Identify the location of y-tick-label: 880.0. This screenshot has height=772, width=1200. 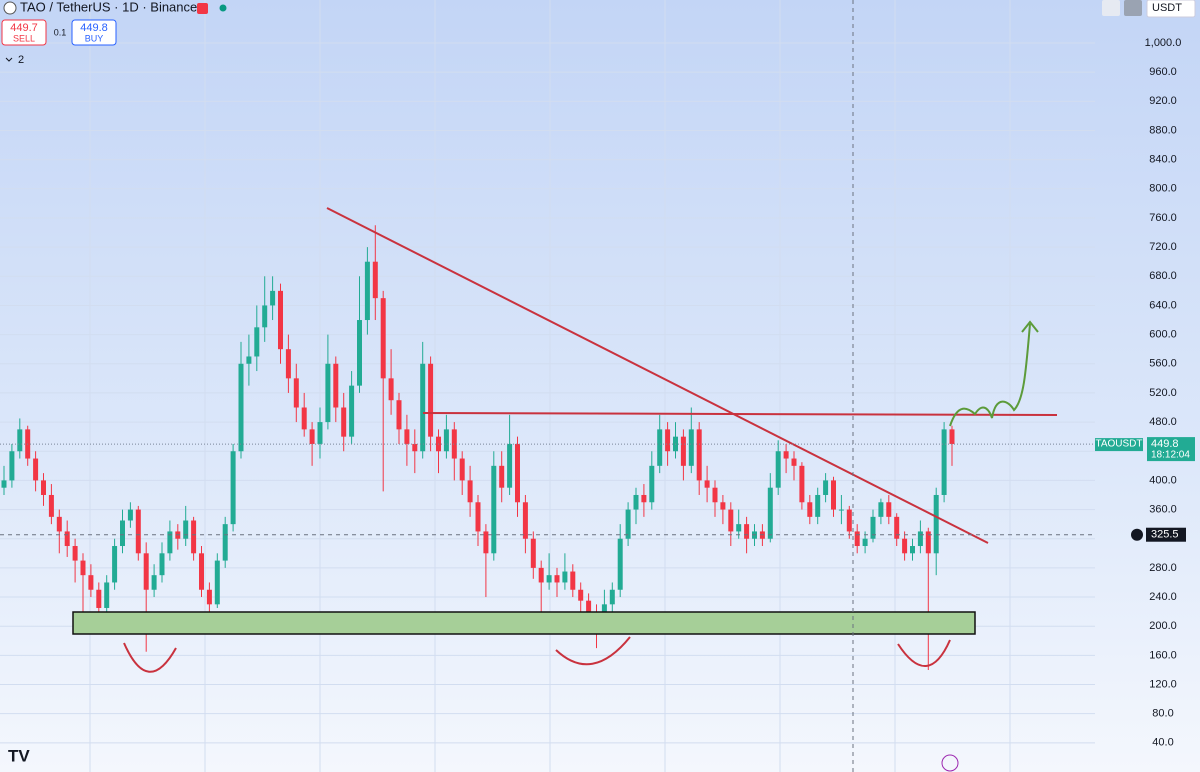
(1163, 130).